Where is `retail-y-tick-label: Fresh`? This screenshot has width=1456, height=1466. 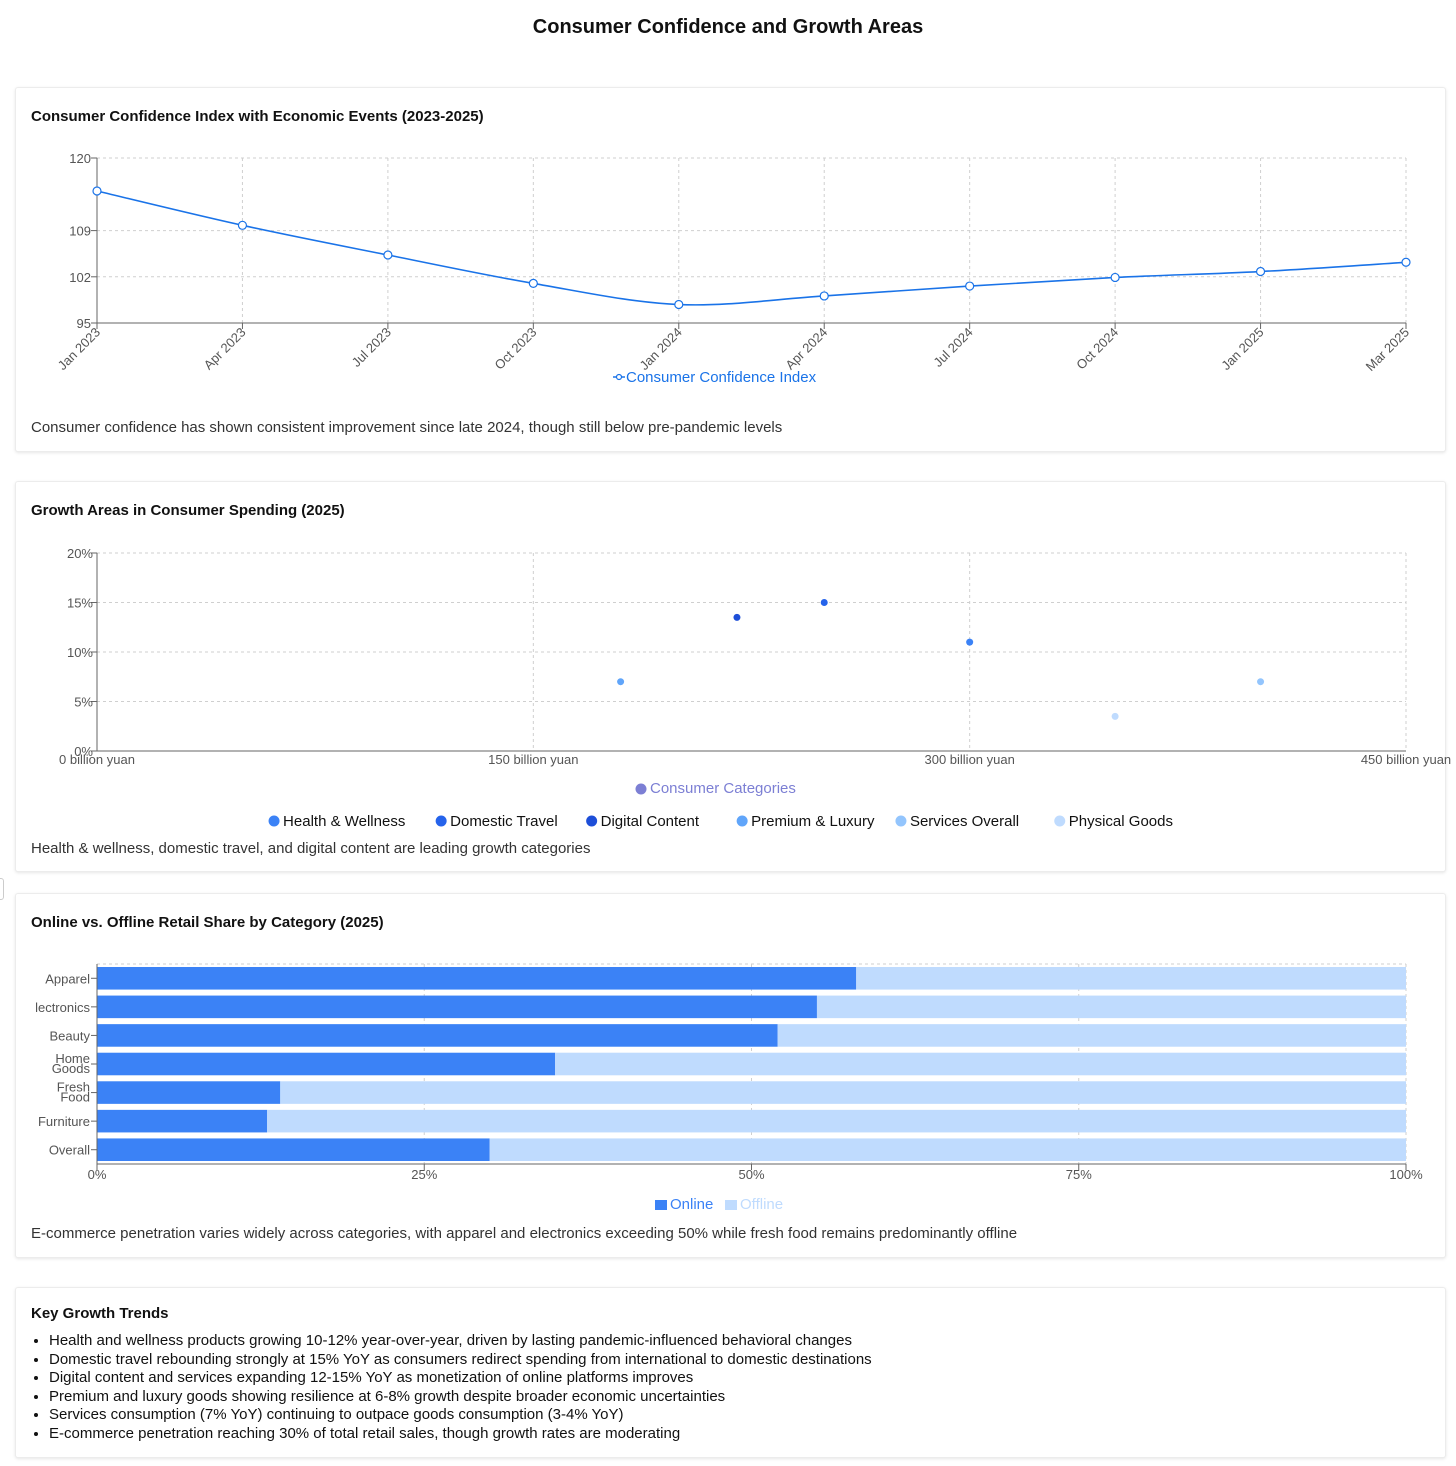
retail-y-tick-label: Fresh is located at coordinates (73, 1087).